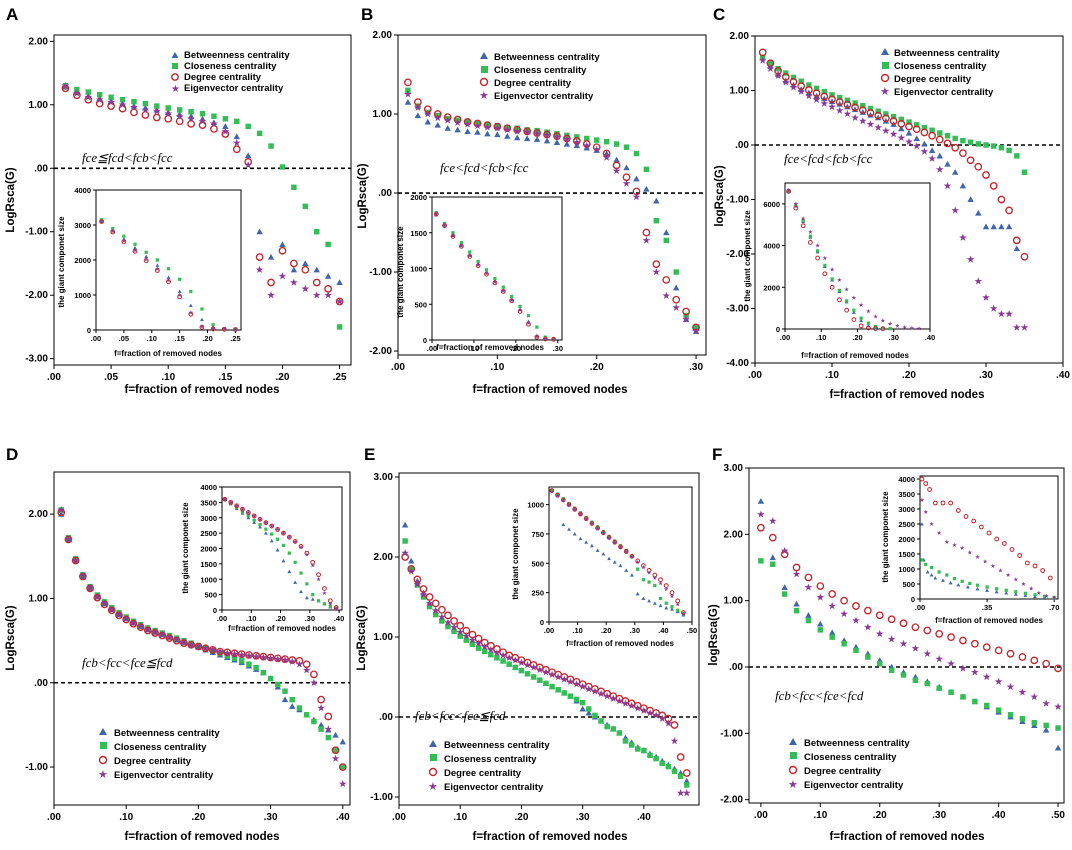 This screenshot has height=850, width=1072. Describe the element at coordinates (175, 77) in the screenshot. I see `circle-marker-icon` at that location.